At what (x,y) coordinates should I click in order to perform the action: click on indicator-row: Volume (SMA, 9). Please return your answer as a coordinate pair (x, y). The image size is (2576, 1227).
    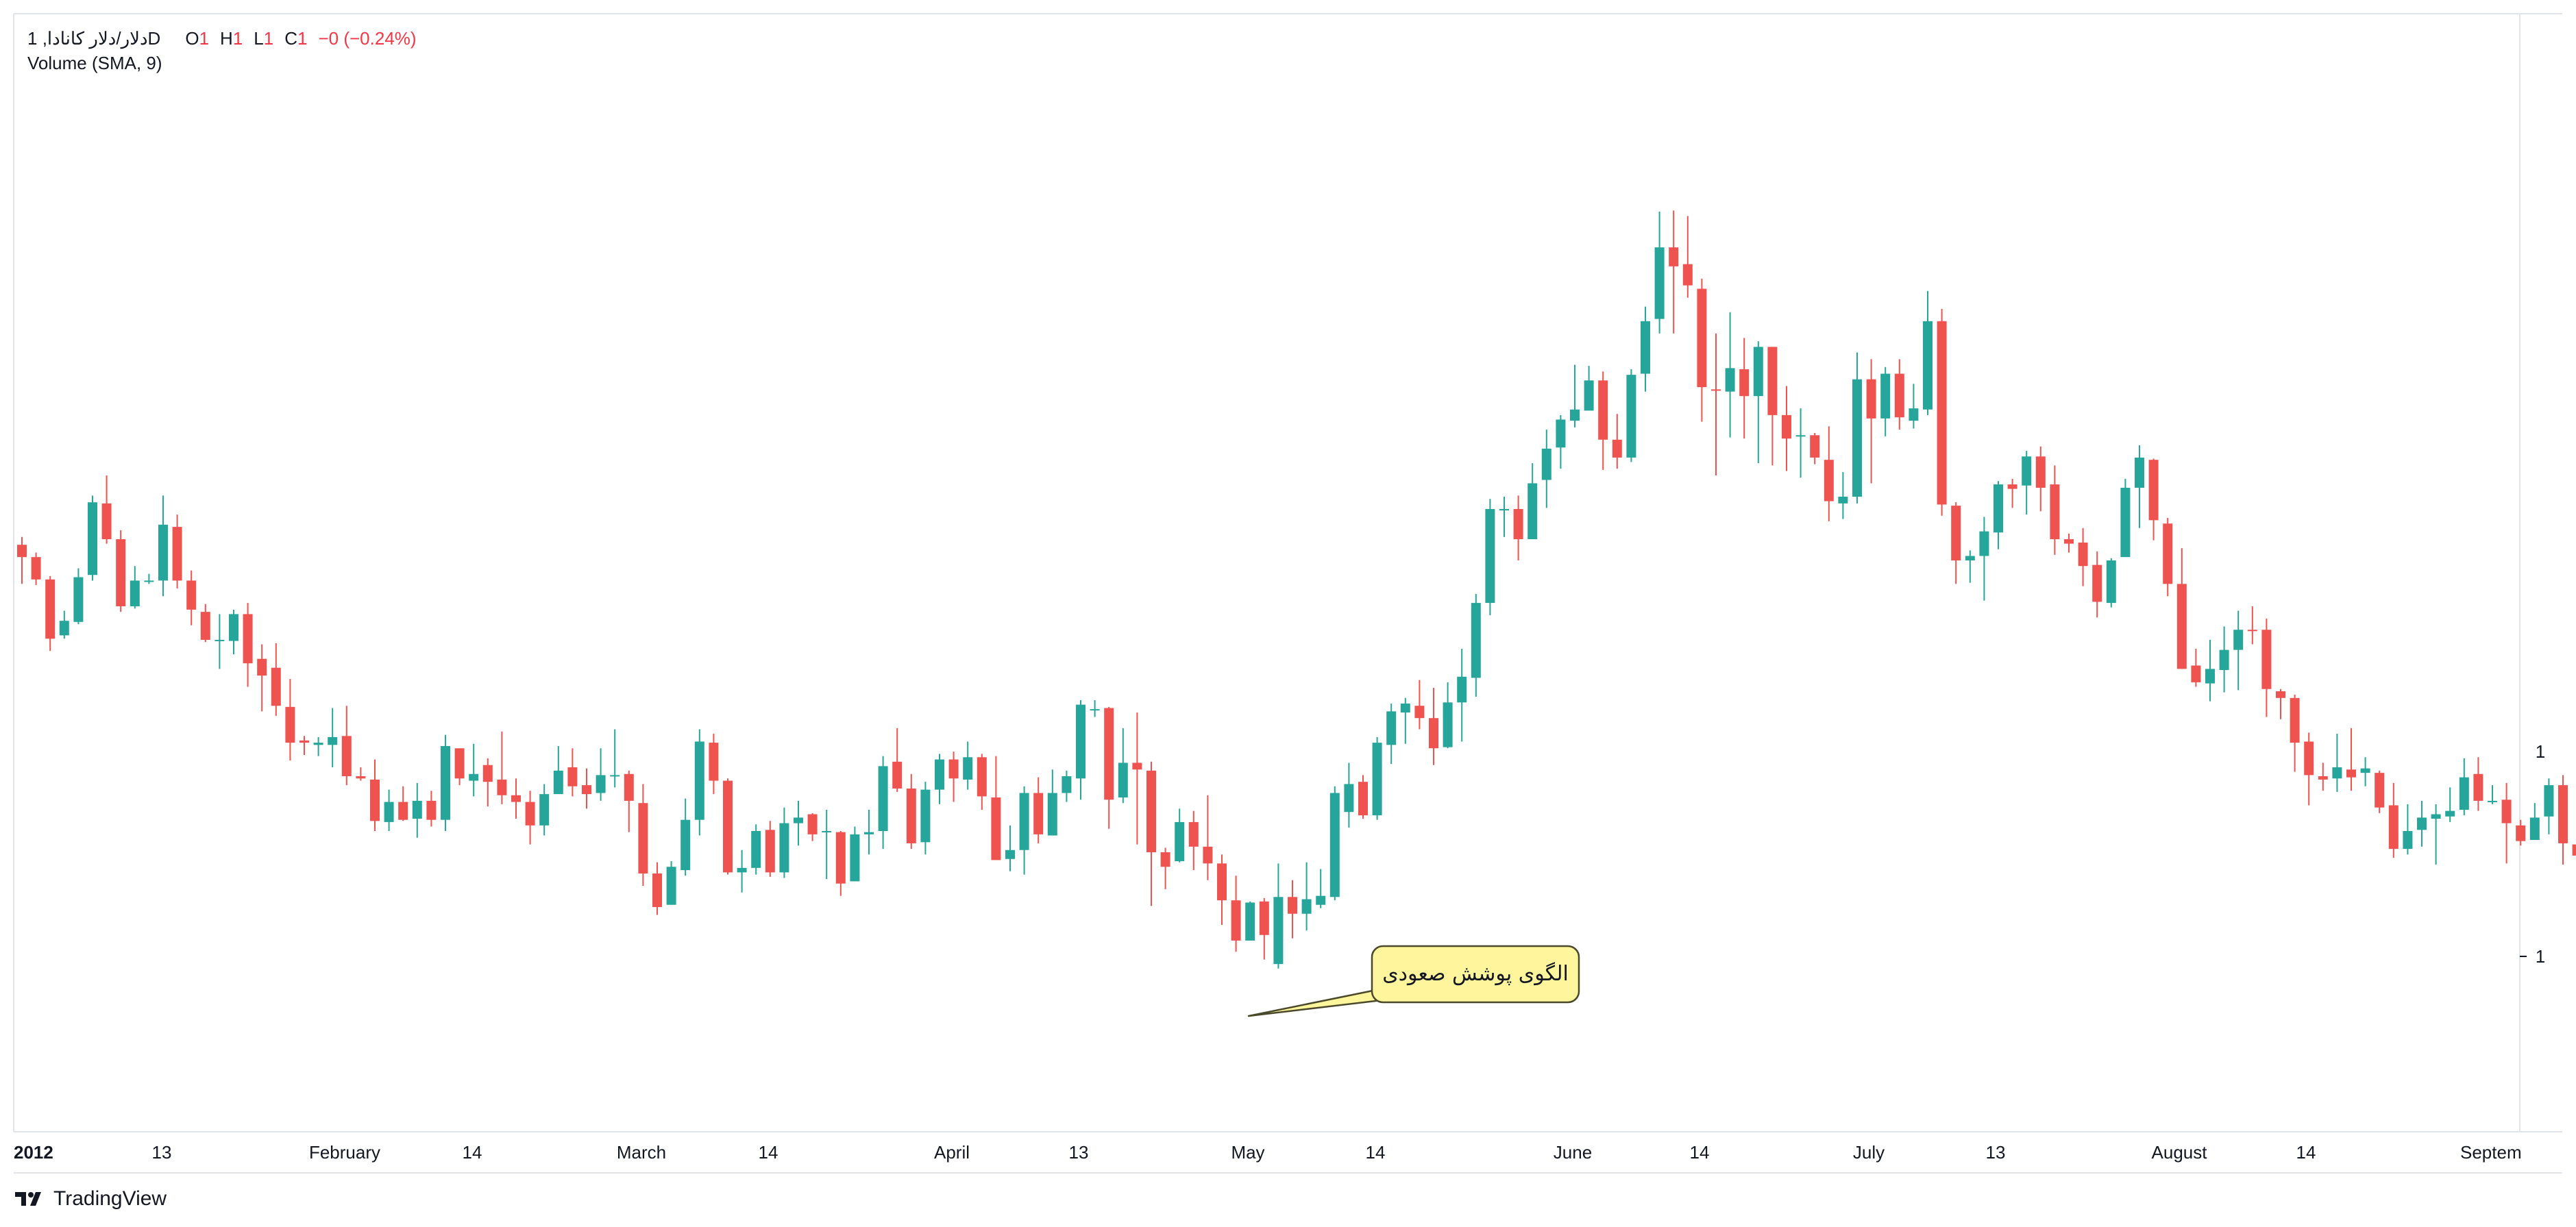
    Looking at the image, I should click on (222, 63).